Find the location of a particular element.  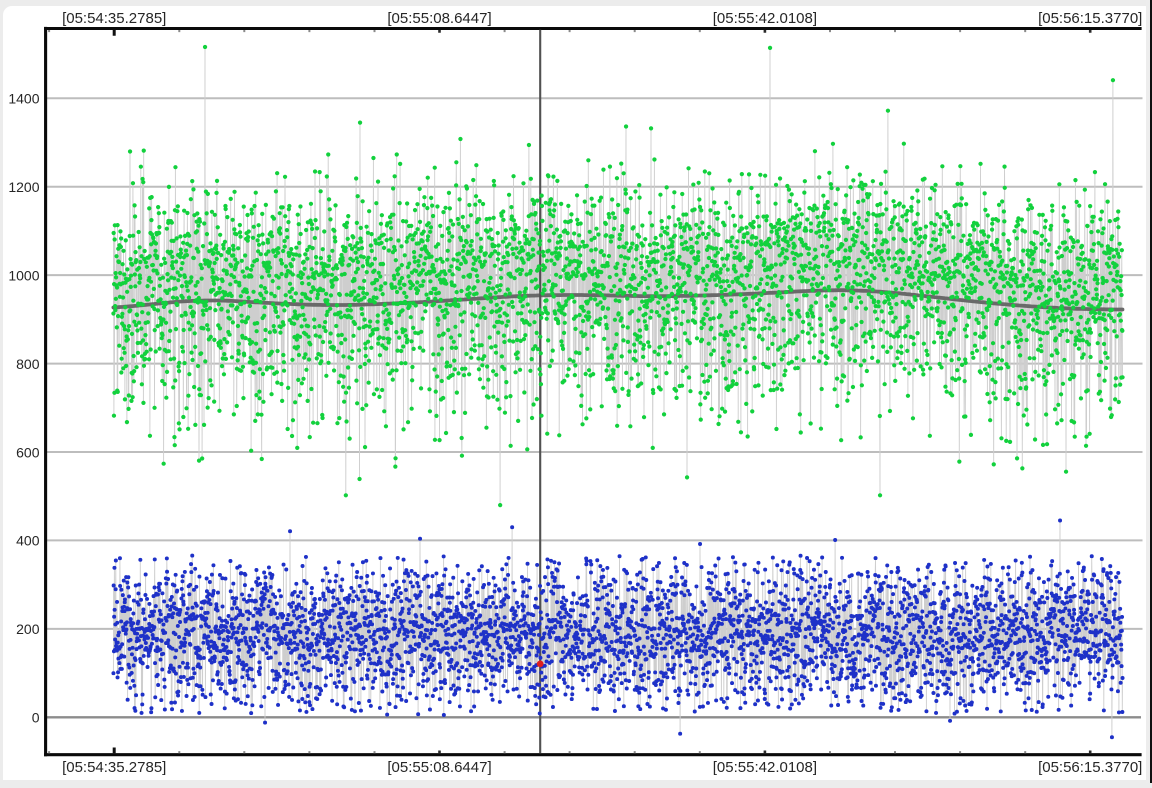

svg-text: 400 is located at coordinates (28, 541).